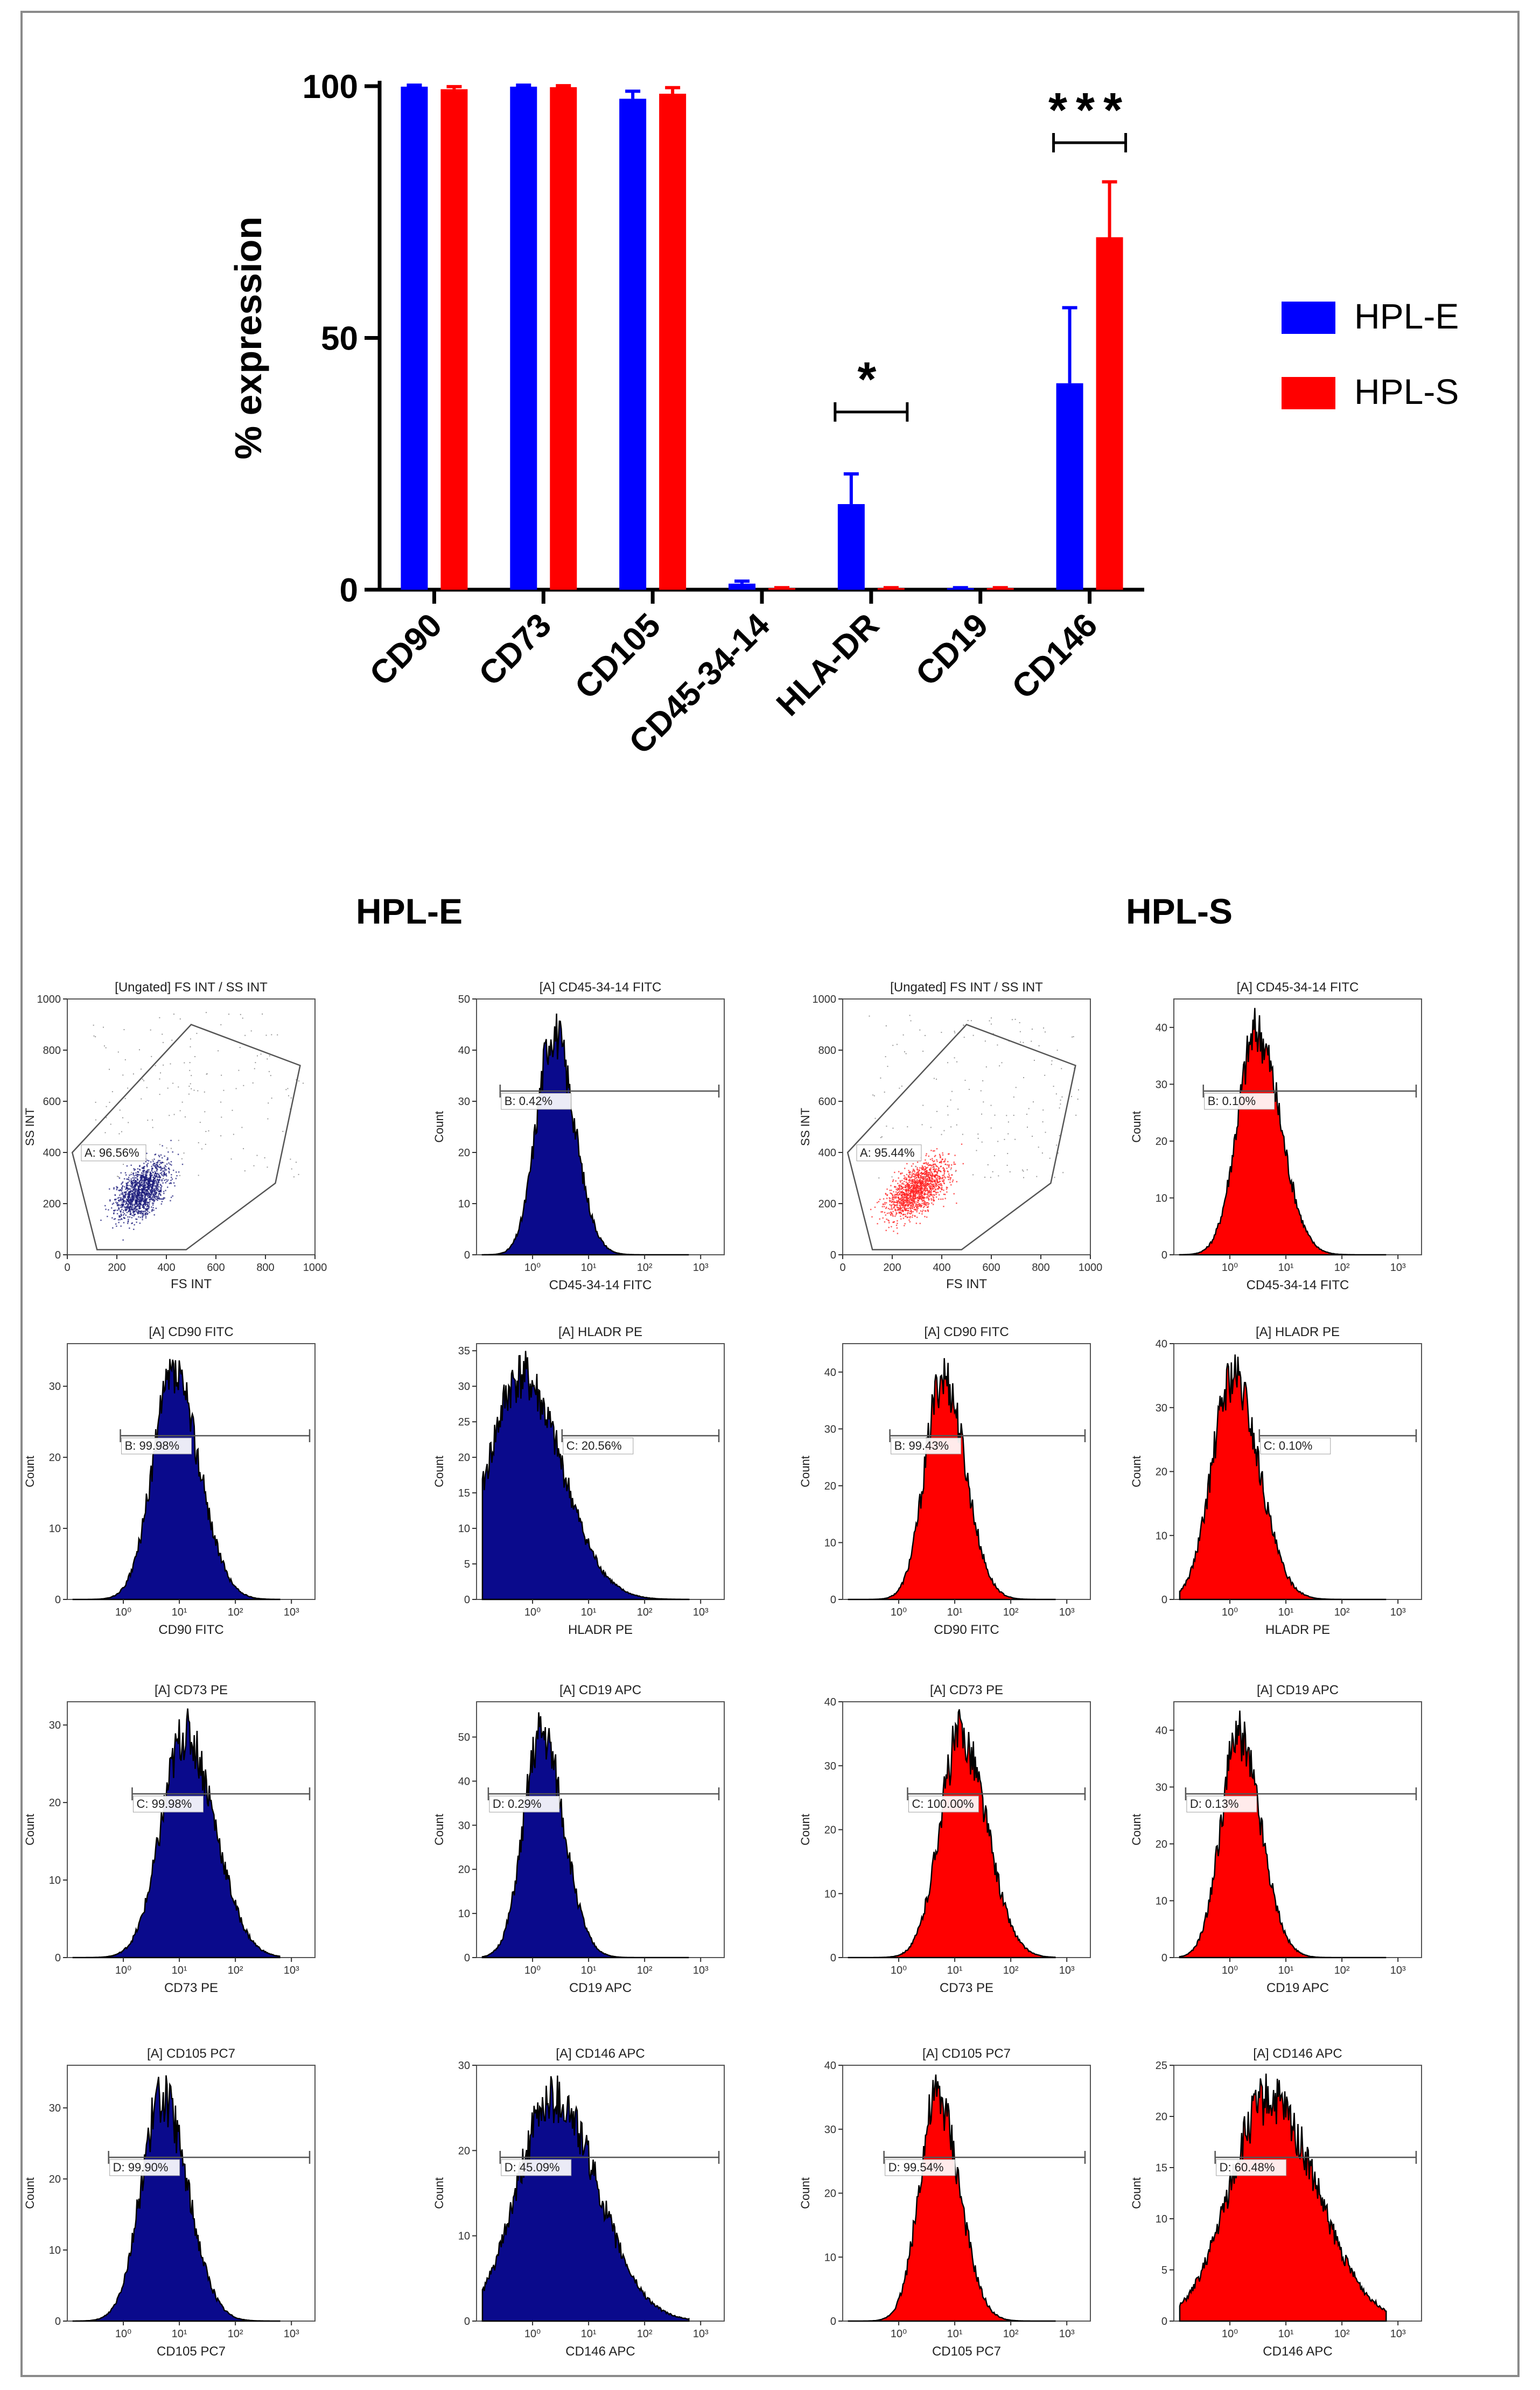  I want to click on x-axis-label: CD90 FITC, so click(966, 1630).